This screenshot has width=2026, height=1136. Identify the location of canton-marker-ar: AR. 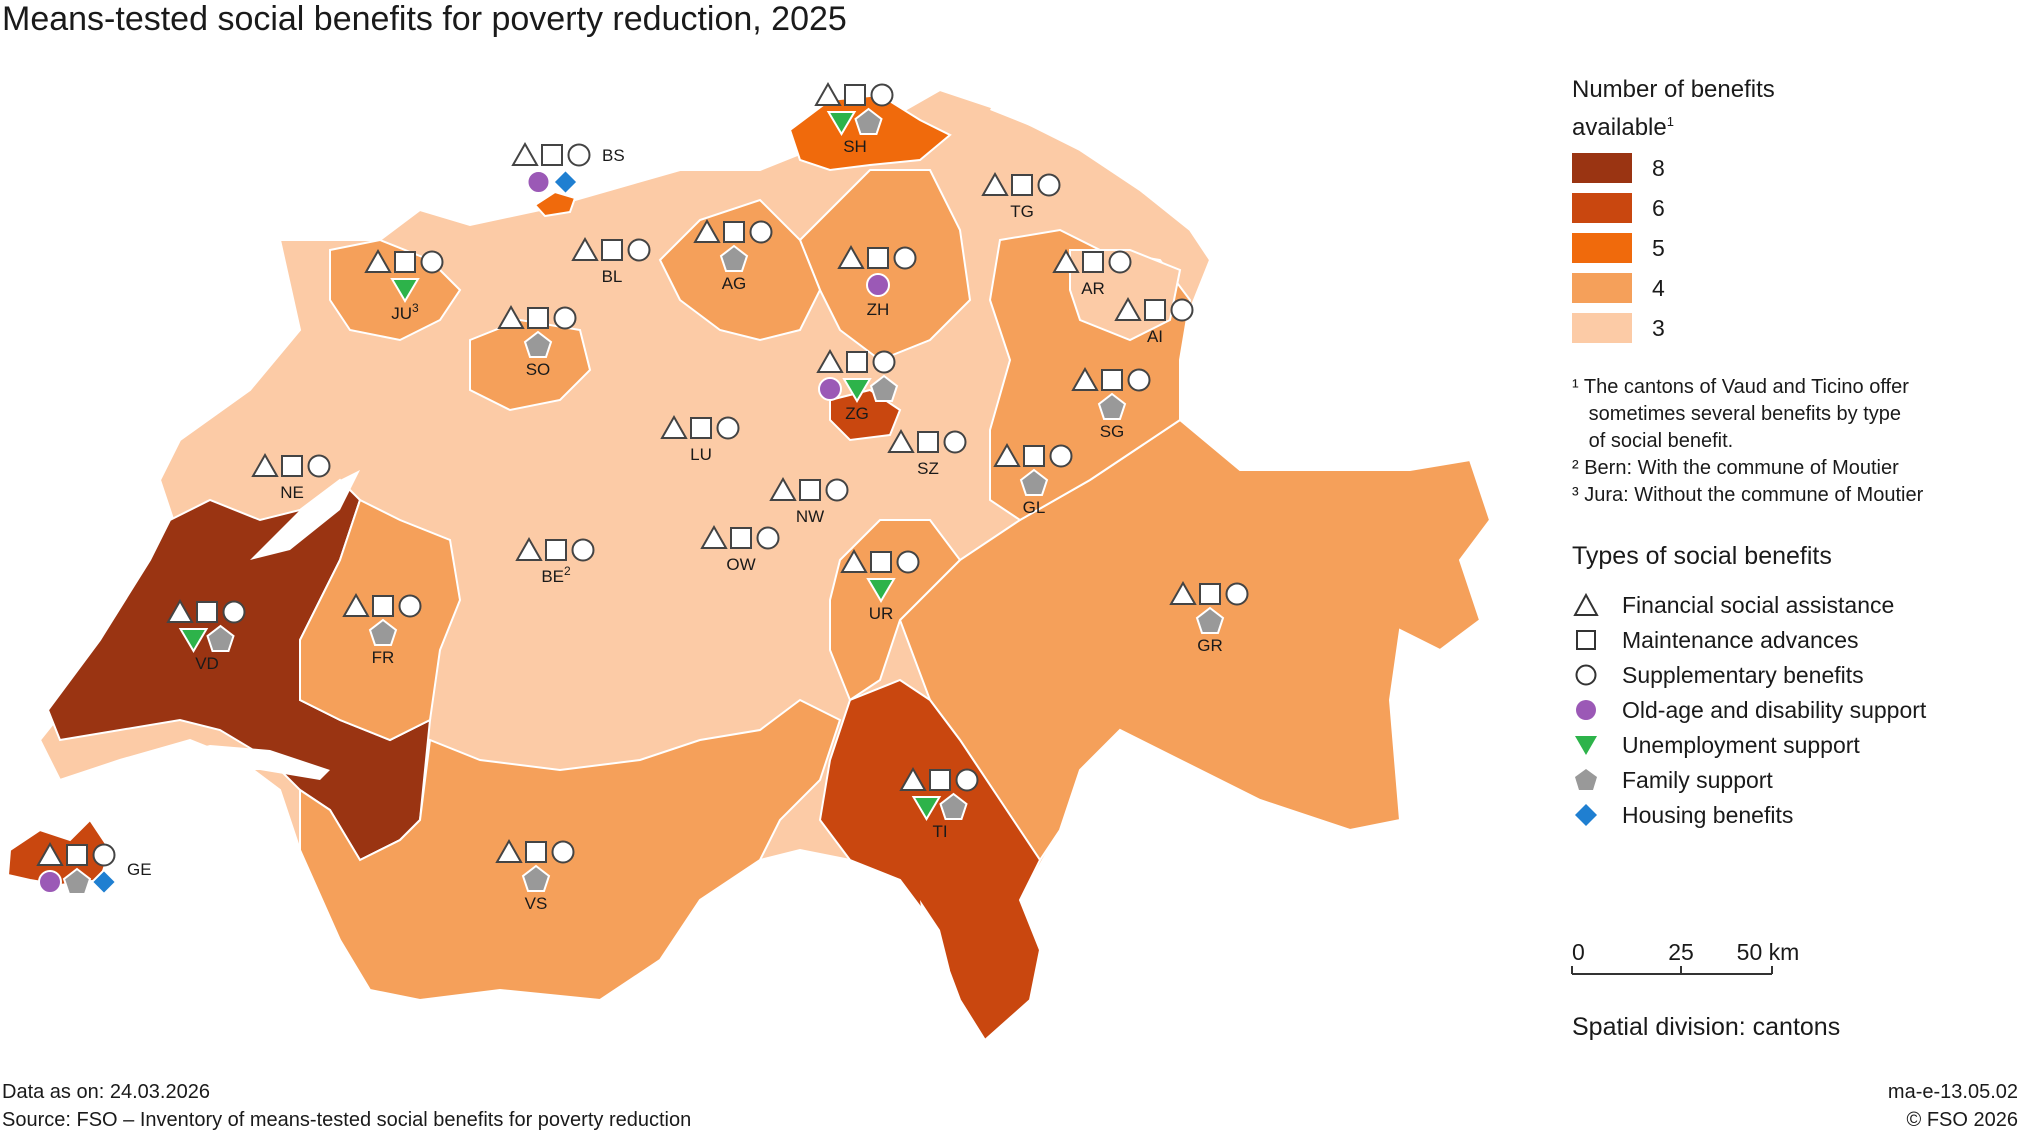
(1092, 273).